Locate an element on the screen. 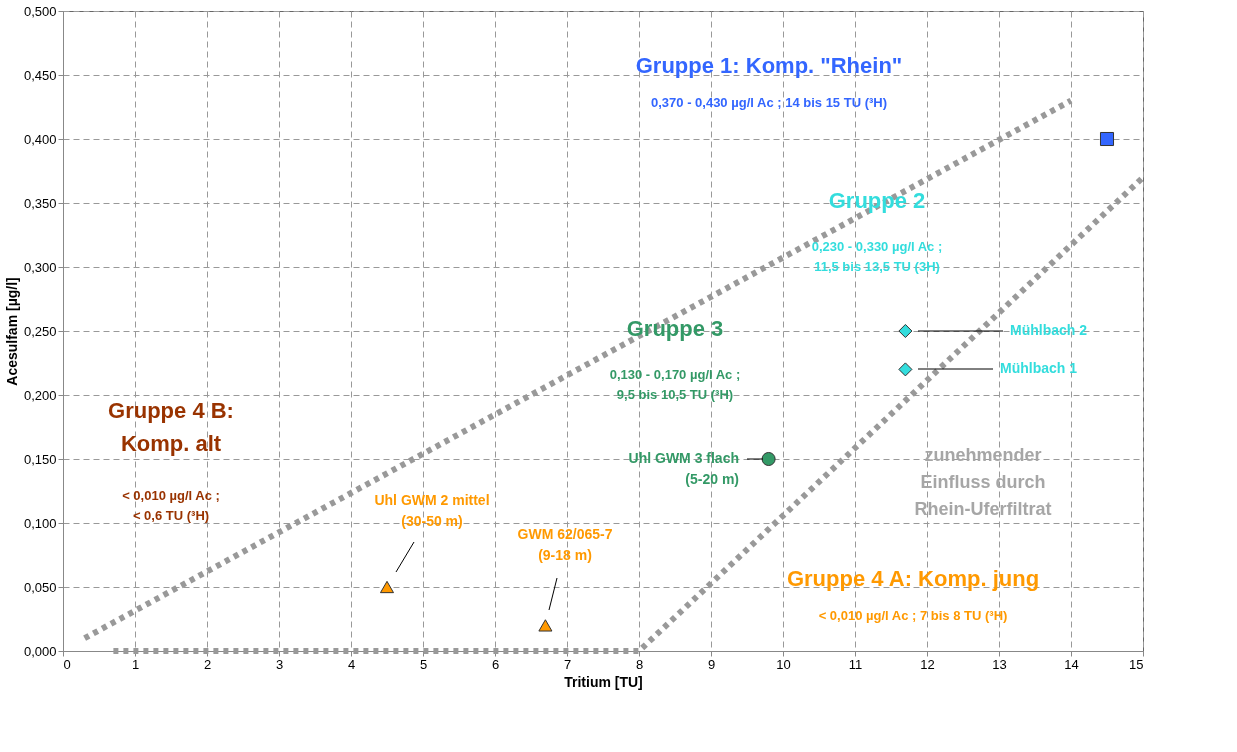 The image size is (1237, 752). annotation: Gruppe 2 is located at coordinates (877, 200).